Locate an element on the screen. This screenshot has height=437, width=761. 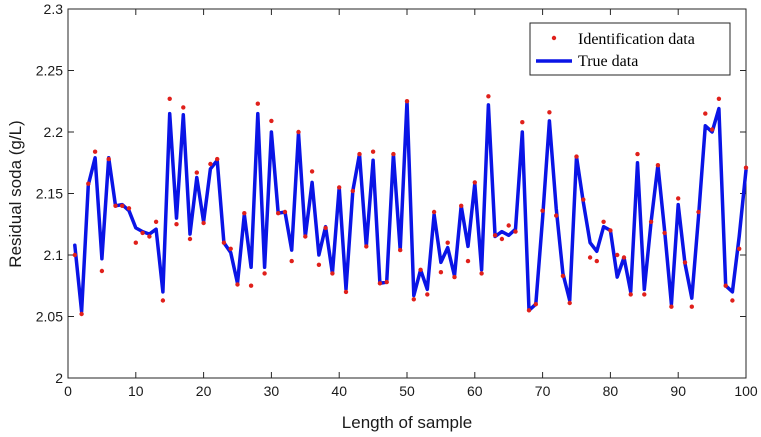
x-tick-label: 90 is located at coordinates (678, 391).